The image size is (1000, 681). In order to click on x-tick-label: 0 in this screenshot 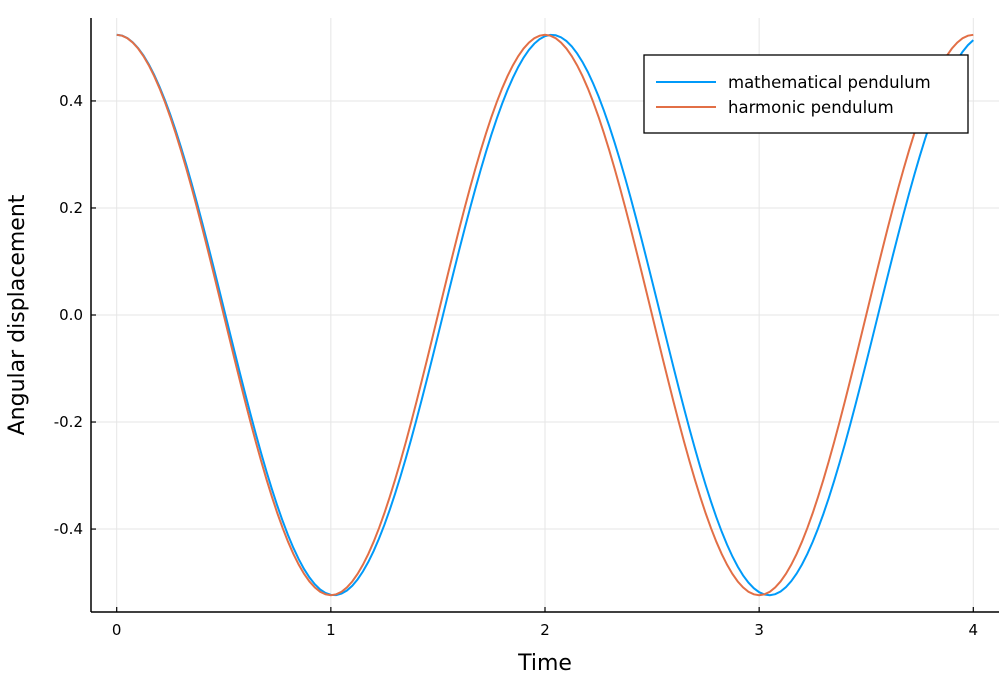, I will do `click(117, 630)`.